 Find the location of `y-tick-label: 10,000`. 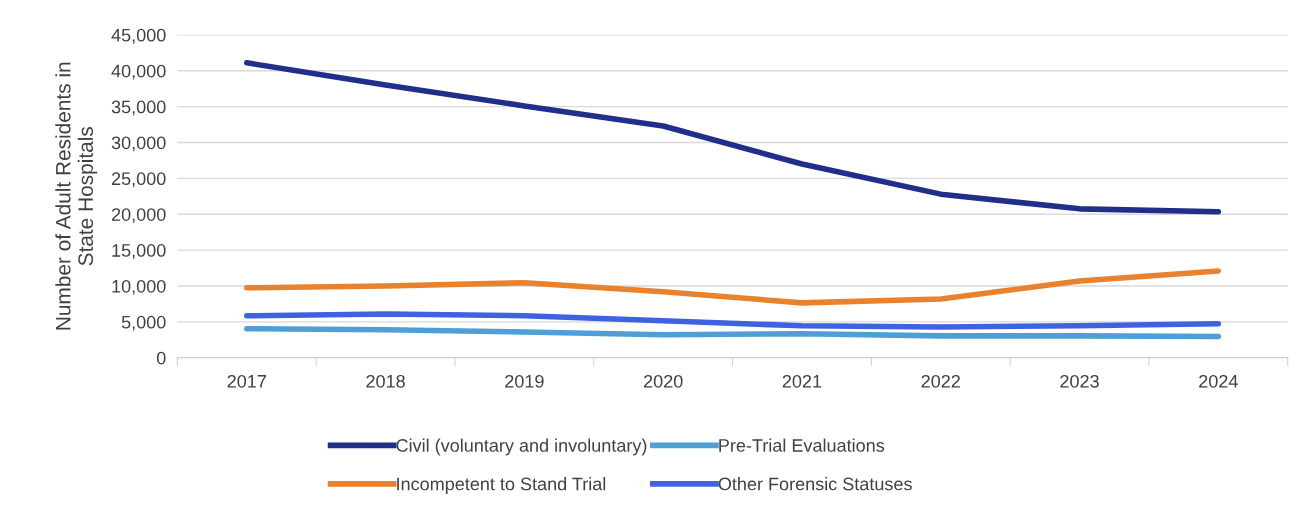

y-tick-label: 10,000 is located at coordinates (139, 287).